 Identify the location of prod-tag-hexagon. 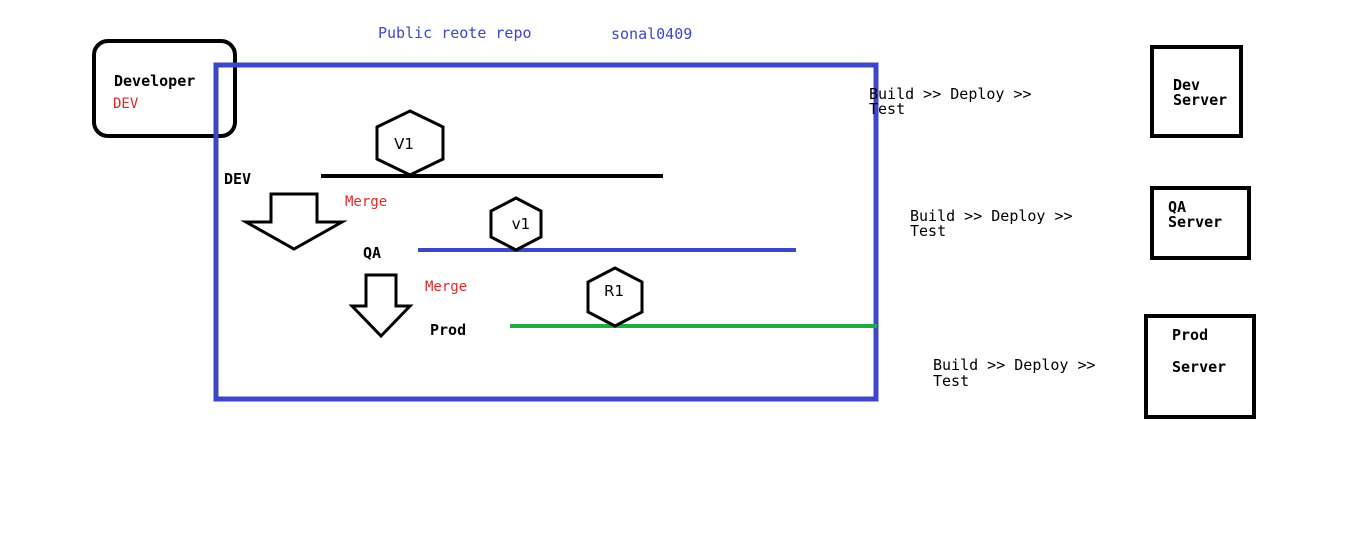
(615, 297).